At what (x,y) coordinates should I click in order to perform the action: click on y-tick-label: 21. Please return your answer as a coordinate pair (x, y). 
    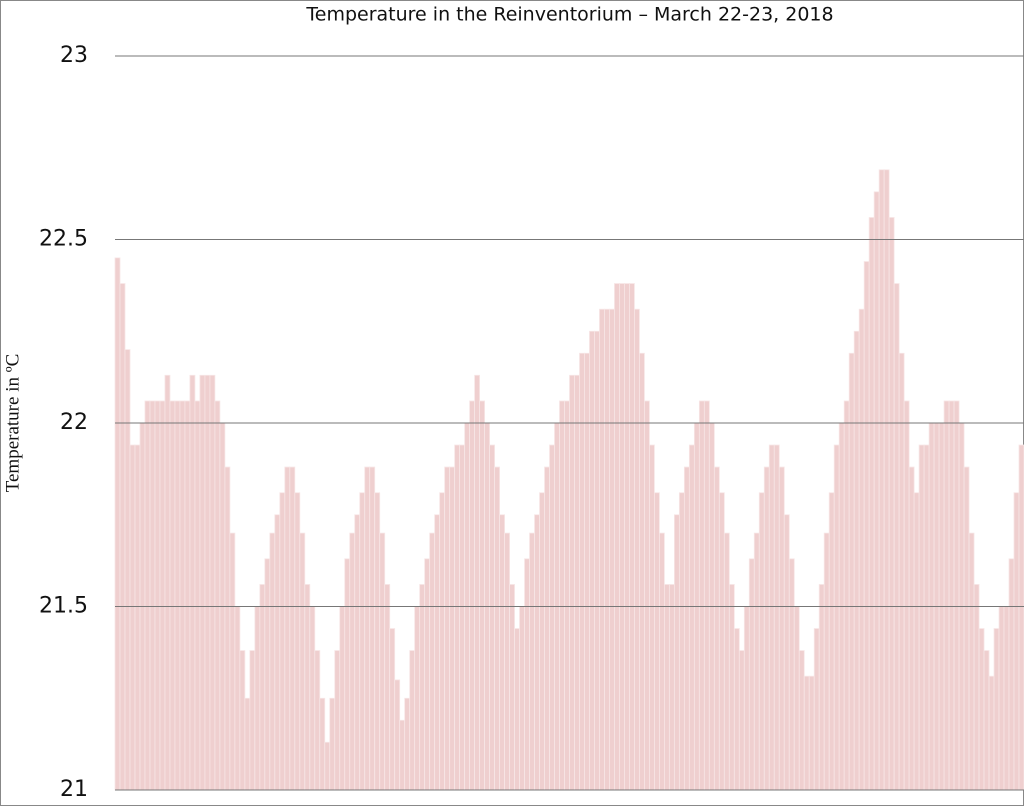
    Looking at the image, I should click on (74, 789).